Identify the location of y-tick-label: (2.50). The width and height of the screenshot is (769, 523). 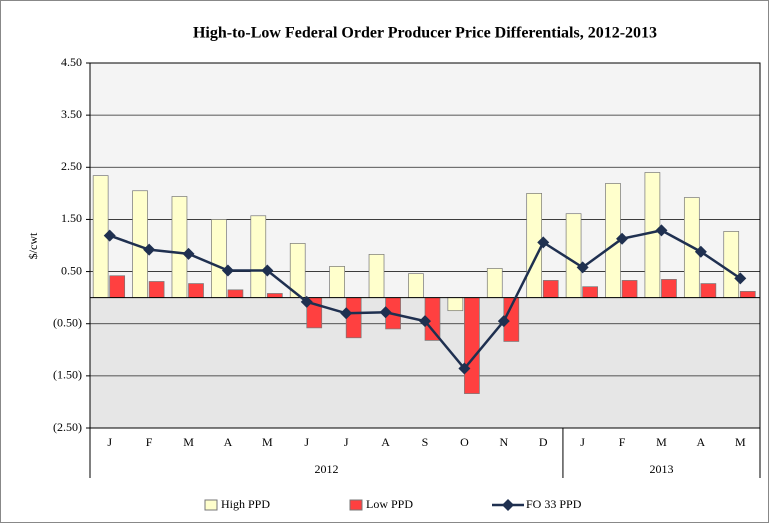
(67, 427).